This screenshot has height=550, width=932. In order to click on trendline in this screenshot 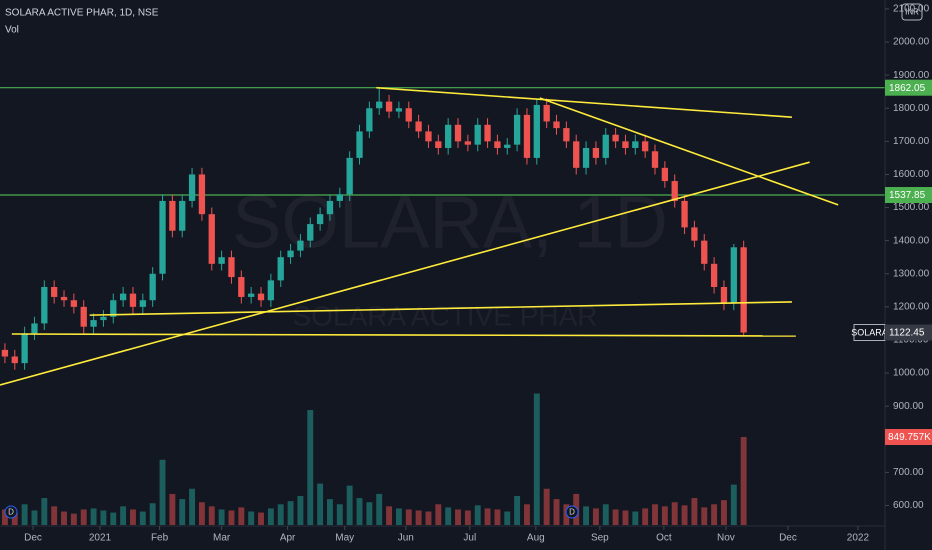, I will do `click(403, 335)`.